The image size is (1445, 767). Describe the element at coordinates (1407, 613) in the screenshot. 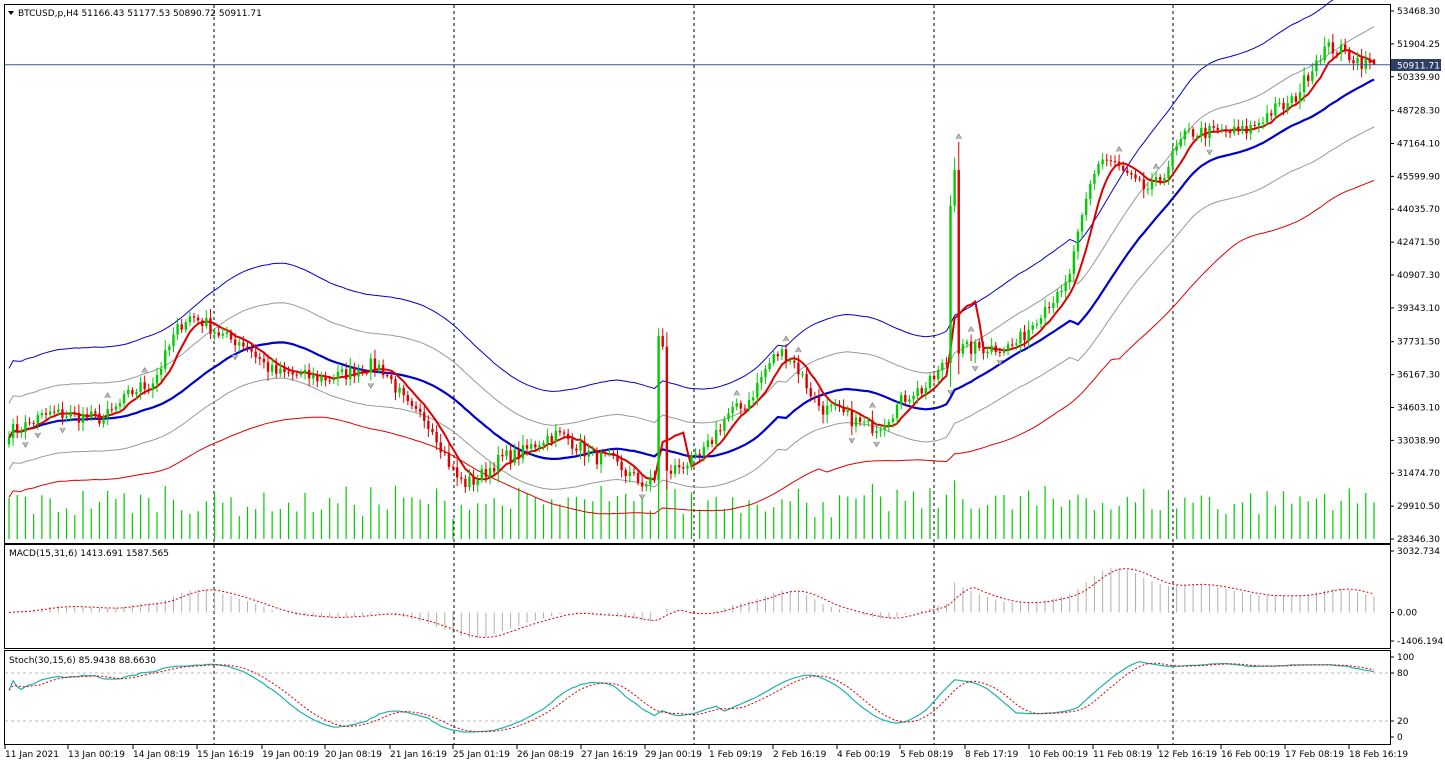

I see `macd-tick-label: 0.00` at that location.